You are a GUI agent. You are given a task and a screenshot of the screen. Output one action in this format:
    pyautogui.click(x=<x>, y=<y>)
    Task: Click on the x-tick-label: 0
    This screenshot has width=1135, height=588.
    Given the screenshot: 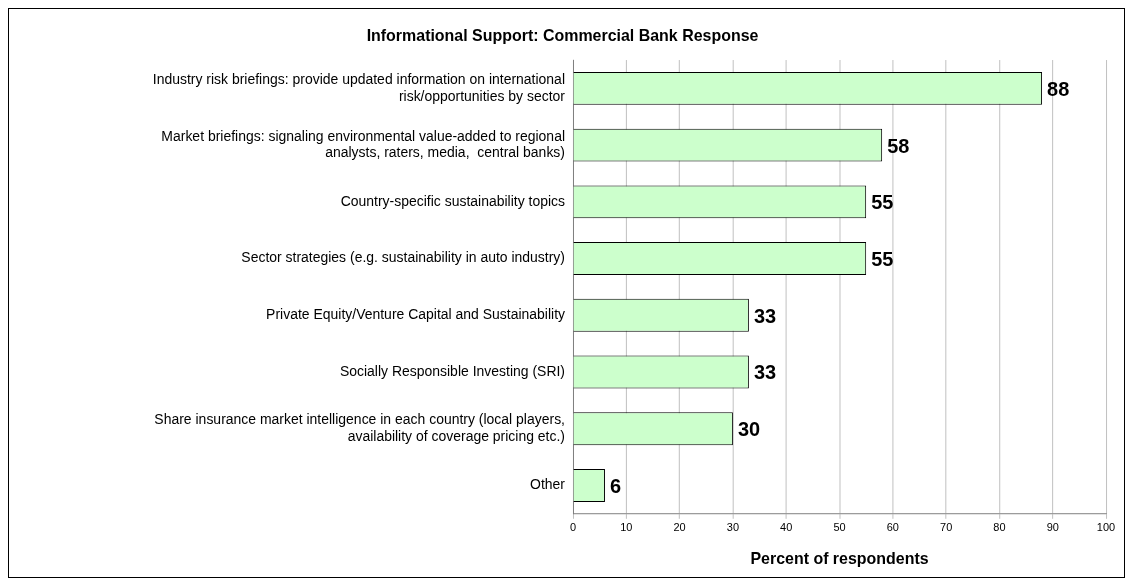 What is the action you would take?
    pyautogui.click(x=573, y=527)
    